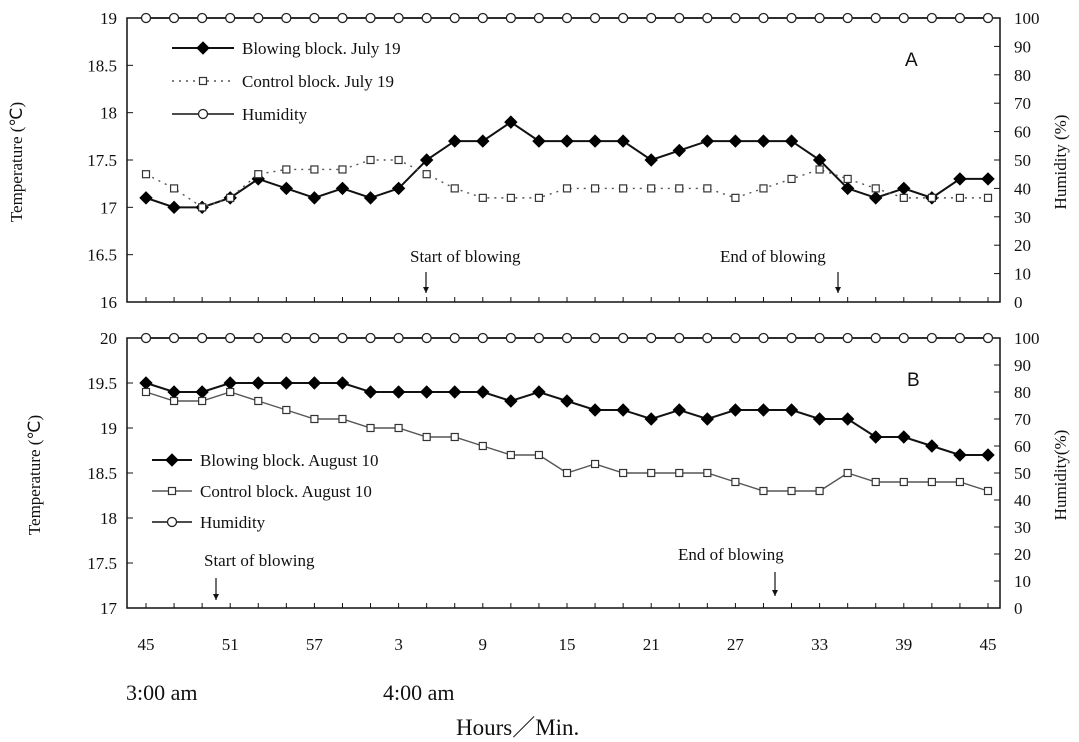  I want to click on legend-entry: Blowing block. July 19, so click(286, 48).